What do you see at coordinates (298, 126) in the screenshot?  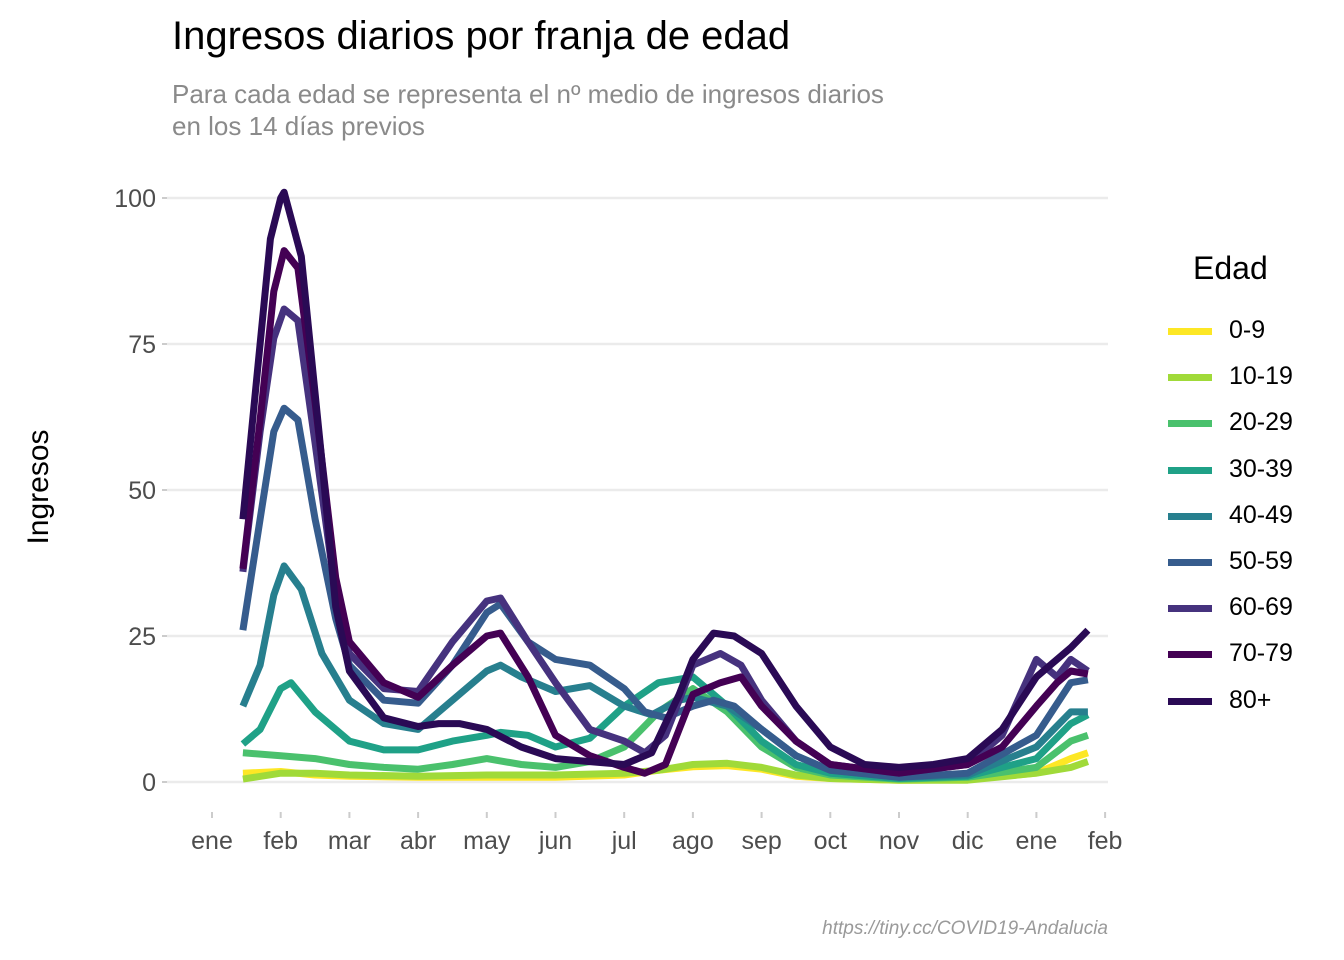 I see `subtitle-line-2: en los 14 días previos` at bounding box center [298, 126].